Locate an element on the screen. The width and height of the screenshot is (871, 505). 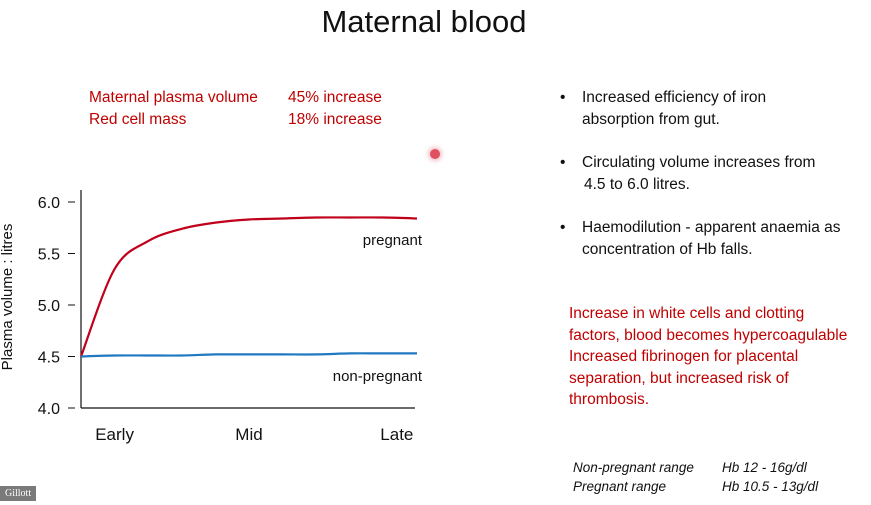
note-line: Increased fibrinogen for placental is located at coordinates (684, 356).